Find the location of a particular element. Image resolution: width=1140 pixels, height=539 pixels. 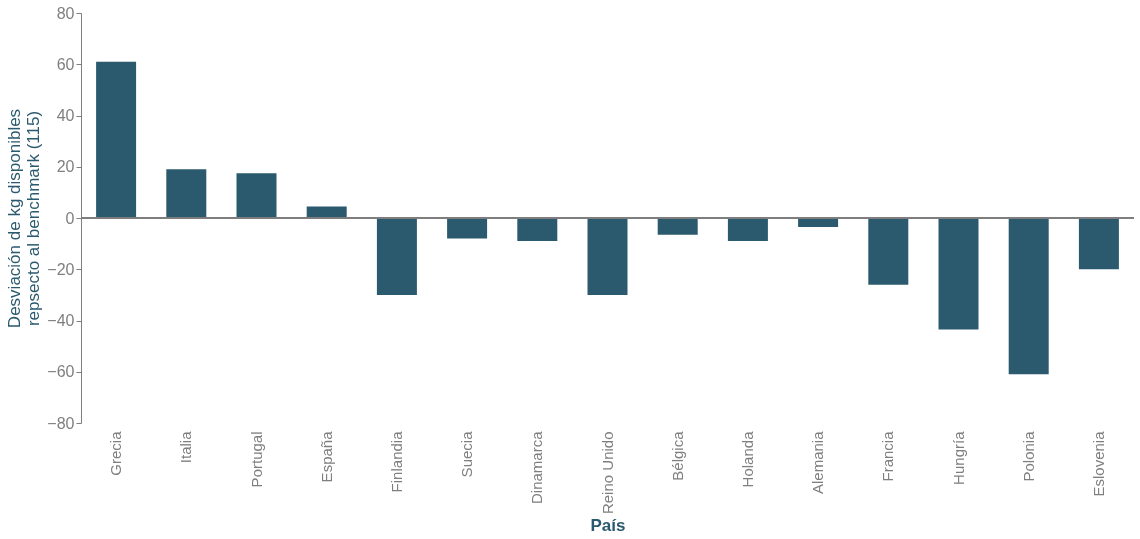

y-tick-label: −20 is located at coordinates (61, 269).